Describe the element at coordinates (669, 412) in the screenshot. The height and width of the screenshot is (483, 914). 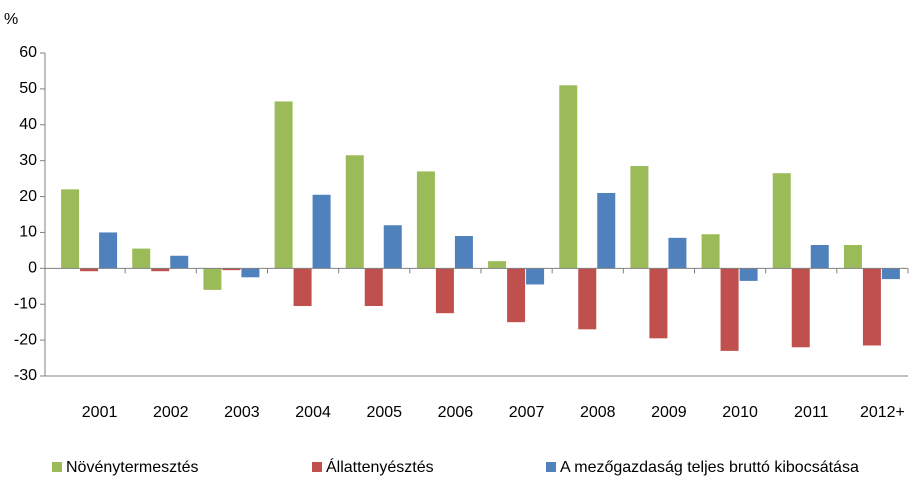
I see `x-tick-label: 2009` at that location.